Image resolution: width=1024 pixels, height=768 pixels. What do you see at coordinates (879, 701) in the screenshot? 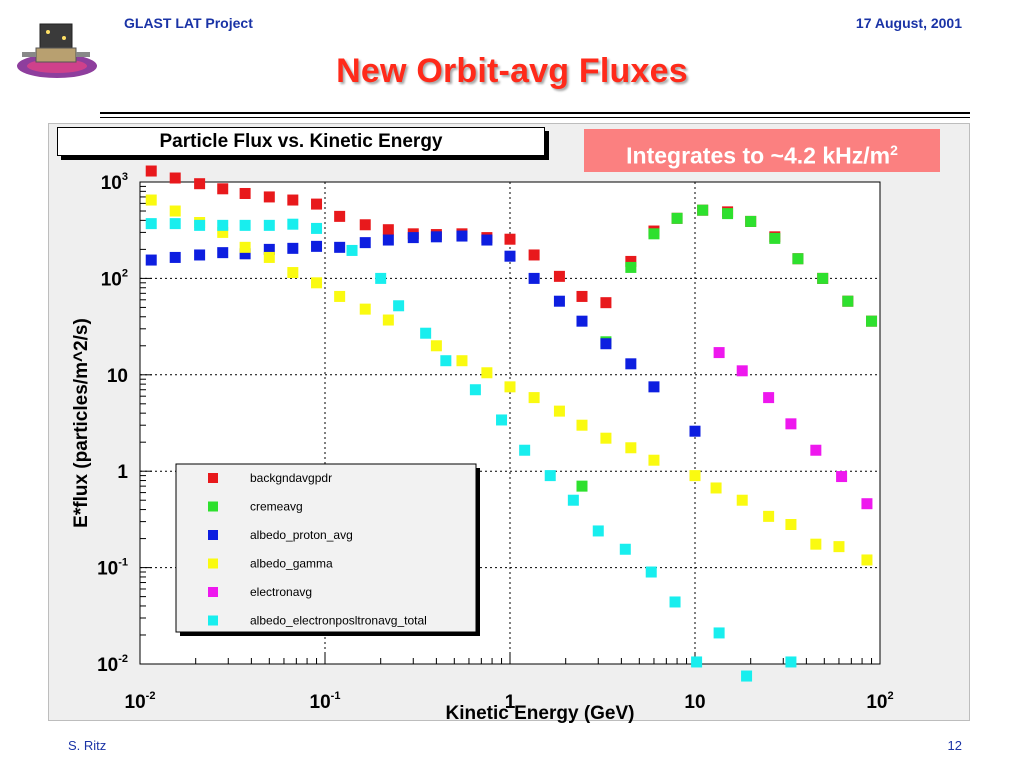
I see `x-tick-label: 10²` at bounding box center [879, 701].